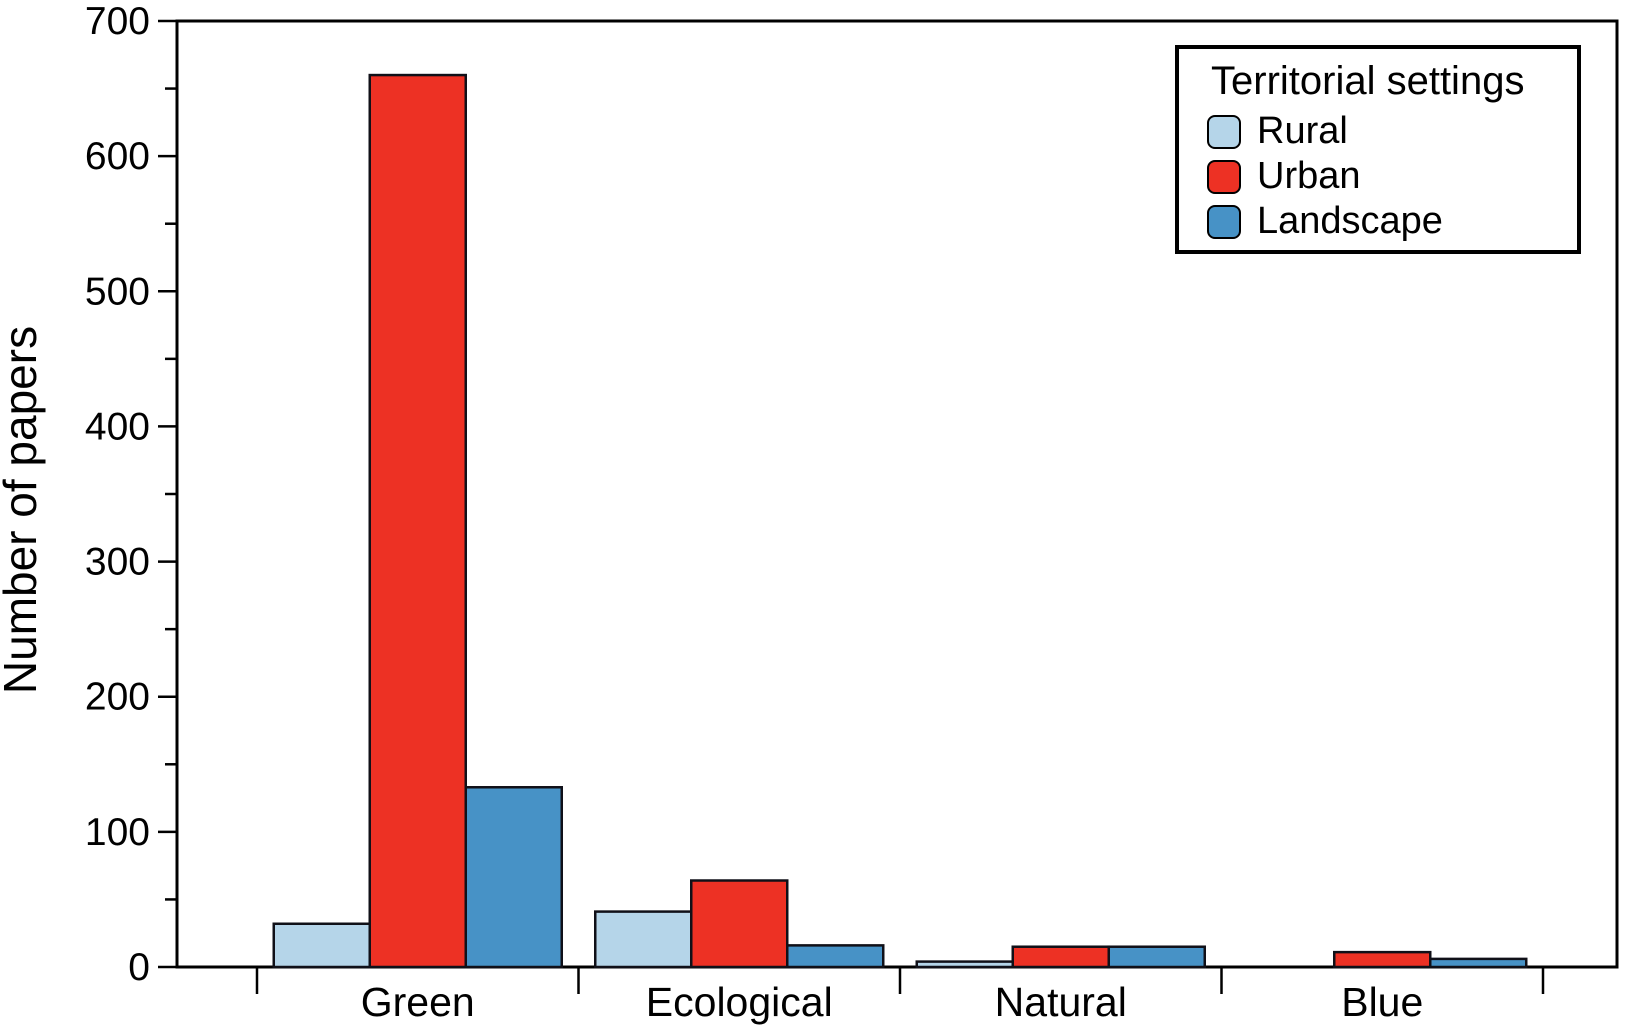 The height and width of the screenshot is (1029, 1625). I want to click on bar-urban-blue, so click(1382, 959).